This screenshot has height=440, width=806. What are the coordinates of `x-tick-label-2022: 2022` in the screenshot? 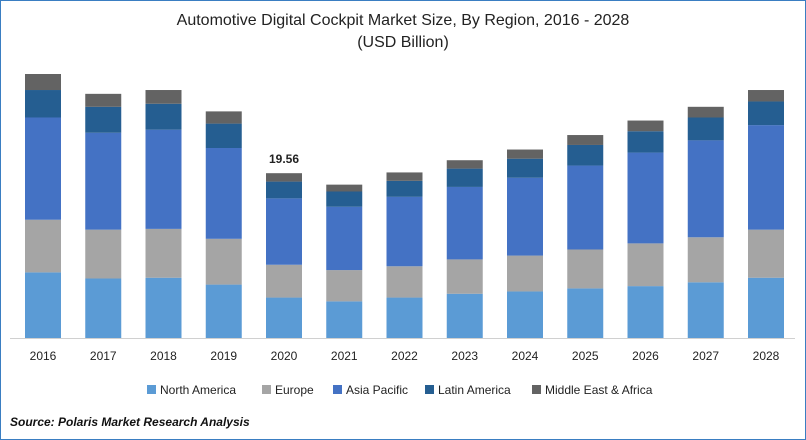 It's located at (404, 356).